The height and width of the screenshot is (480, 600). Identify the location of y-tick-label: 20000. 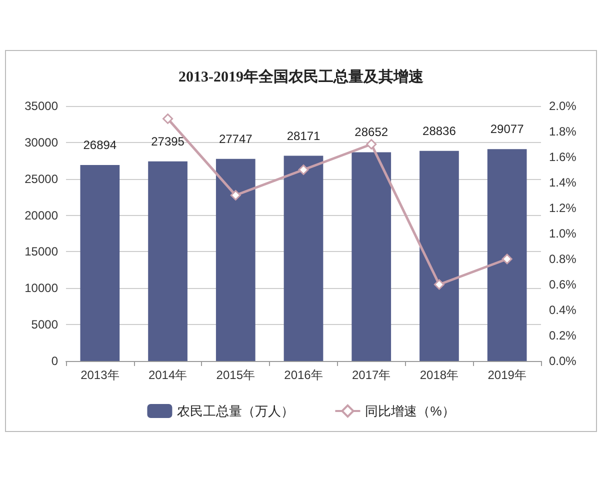
(41, 215).